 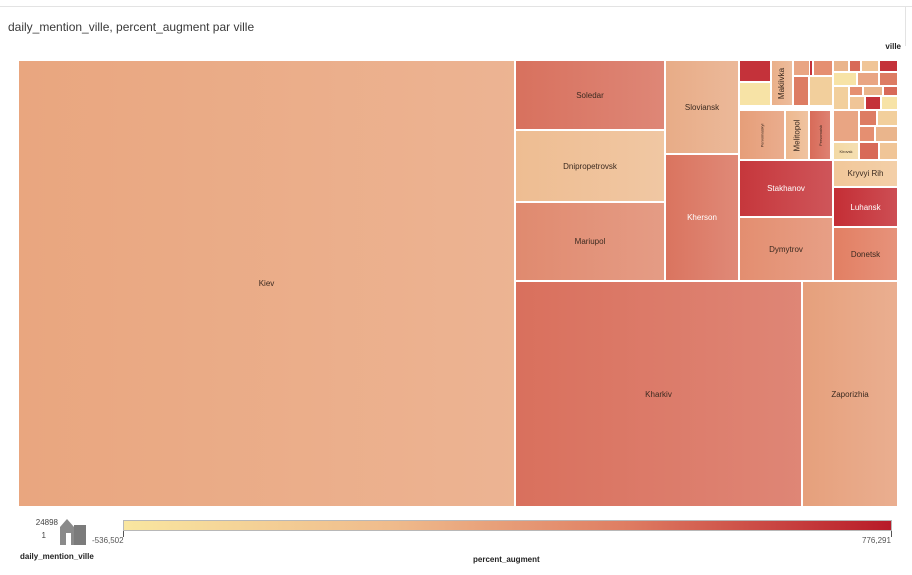 I want to click on treemap-cell-dnipropetrovsk: Dnipropetrovsk, so click(x=590, y=166).